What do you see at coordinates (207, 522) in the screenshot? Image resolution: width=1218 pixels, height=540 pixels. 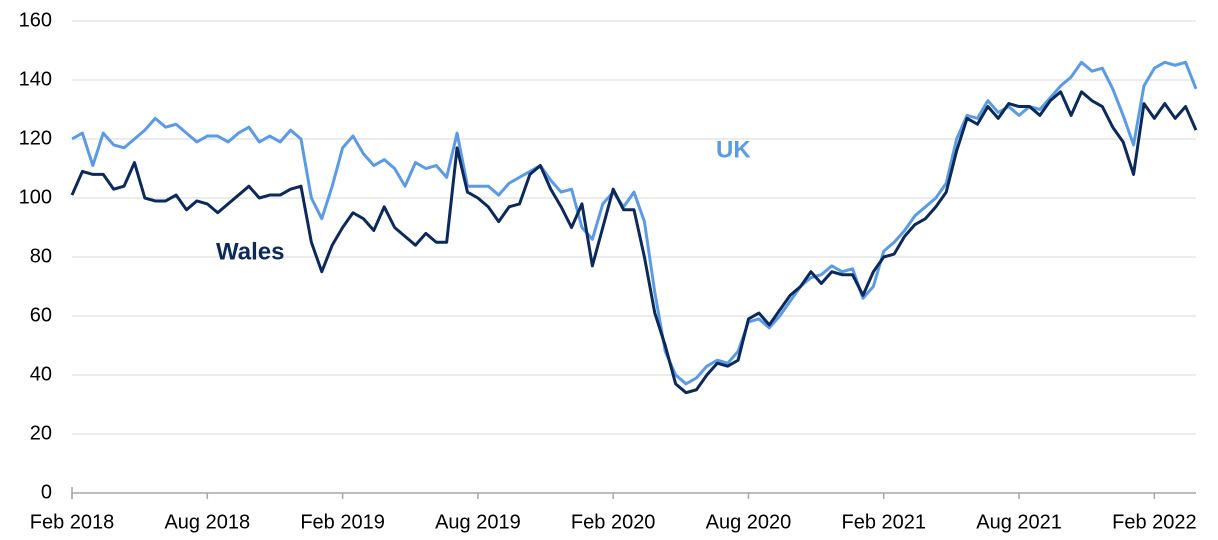 I see `x-tick-label: Aug 2018` at bounding box center [207, 522].